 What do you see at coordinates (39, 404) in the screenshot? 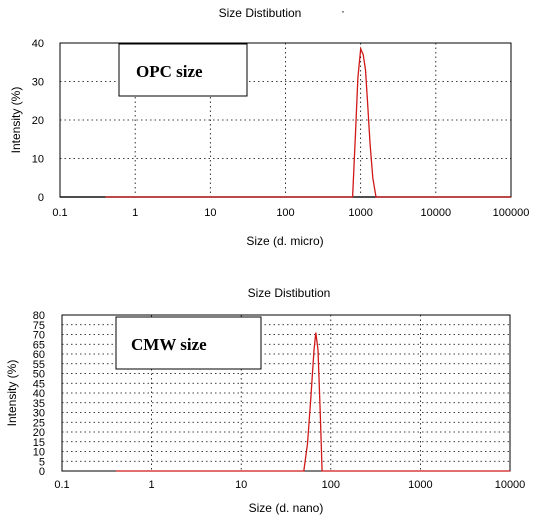
I see `y-tick-label: 35` at bounding box center [39, 404].